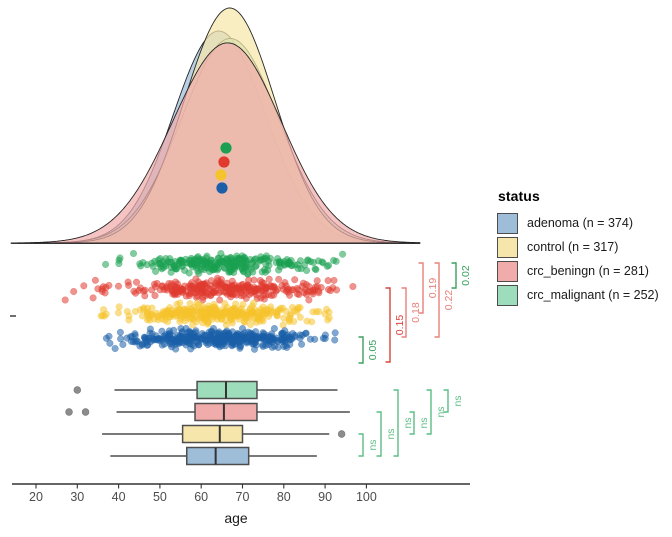 This screenshot has width=672, height=537. I want to click on box-control, so click(212, 434).